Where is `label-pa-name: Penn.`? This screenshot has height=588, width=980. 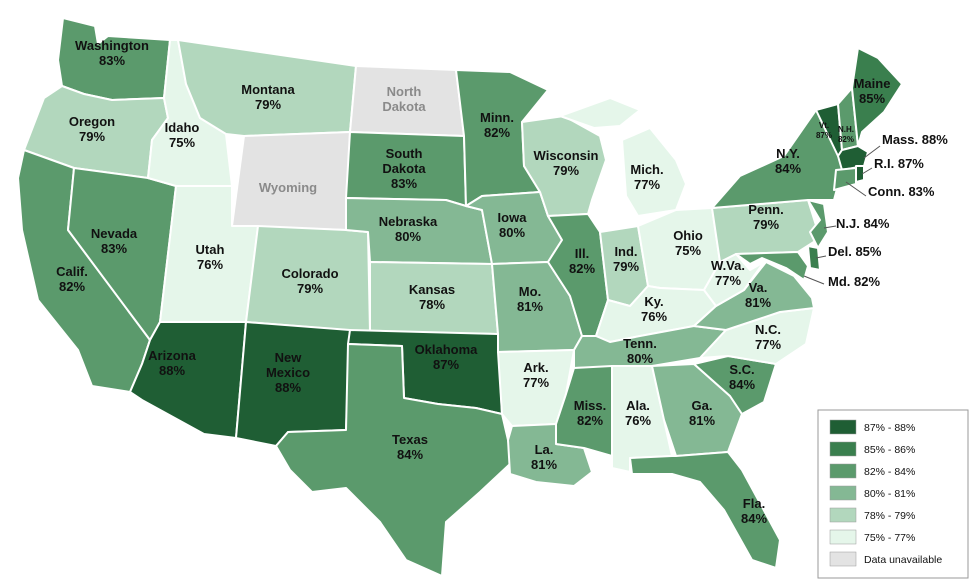 label-pa-name: Penn. is located at coordinates (765, 209).